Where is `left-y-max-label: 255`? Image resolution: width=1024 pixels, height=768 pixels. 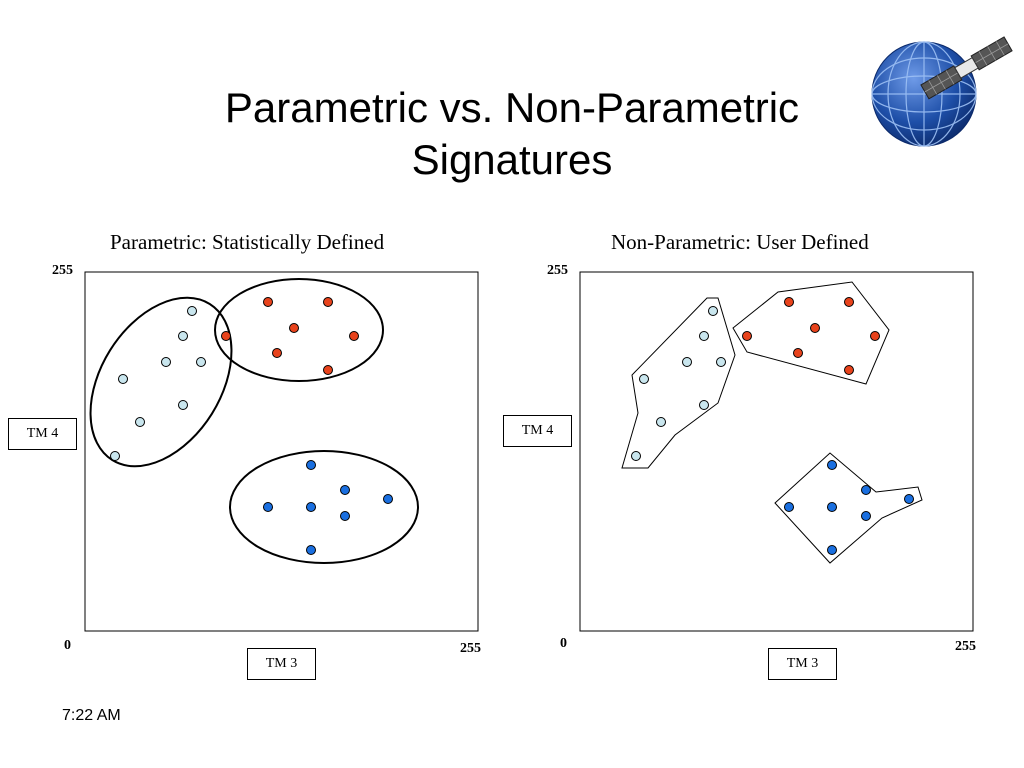 left-y-max-label: 255 is located at coordinates (62, 270).